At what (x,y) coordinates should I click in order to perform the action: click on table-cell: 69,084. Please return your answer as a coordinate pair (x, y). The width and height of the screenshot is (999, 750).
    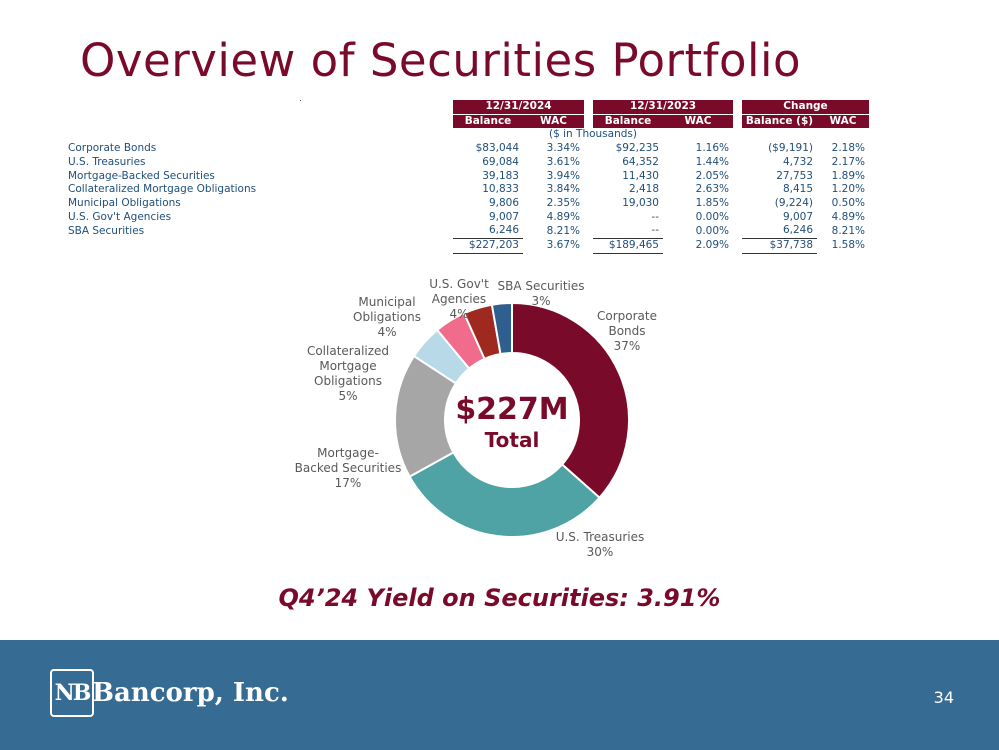
    Looking at the image, I should click on (500, 161).